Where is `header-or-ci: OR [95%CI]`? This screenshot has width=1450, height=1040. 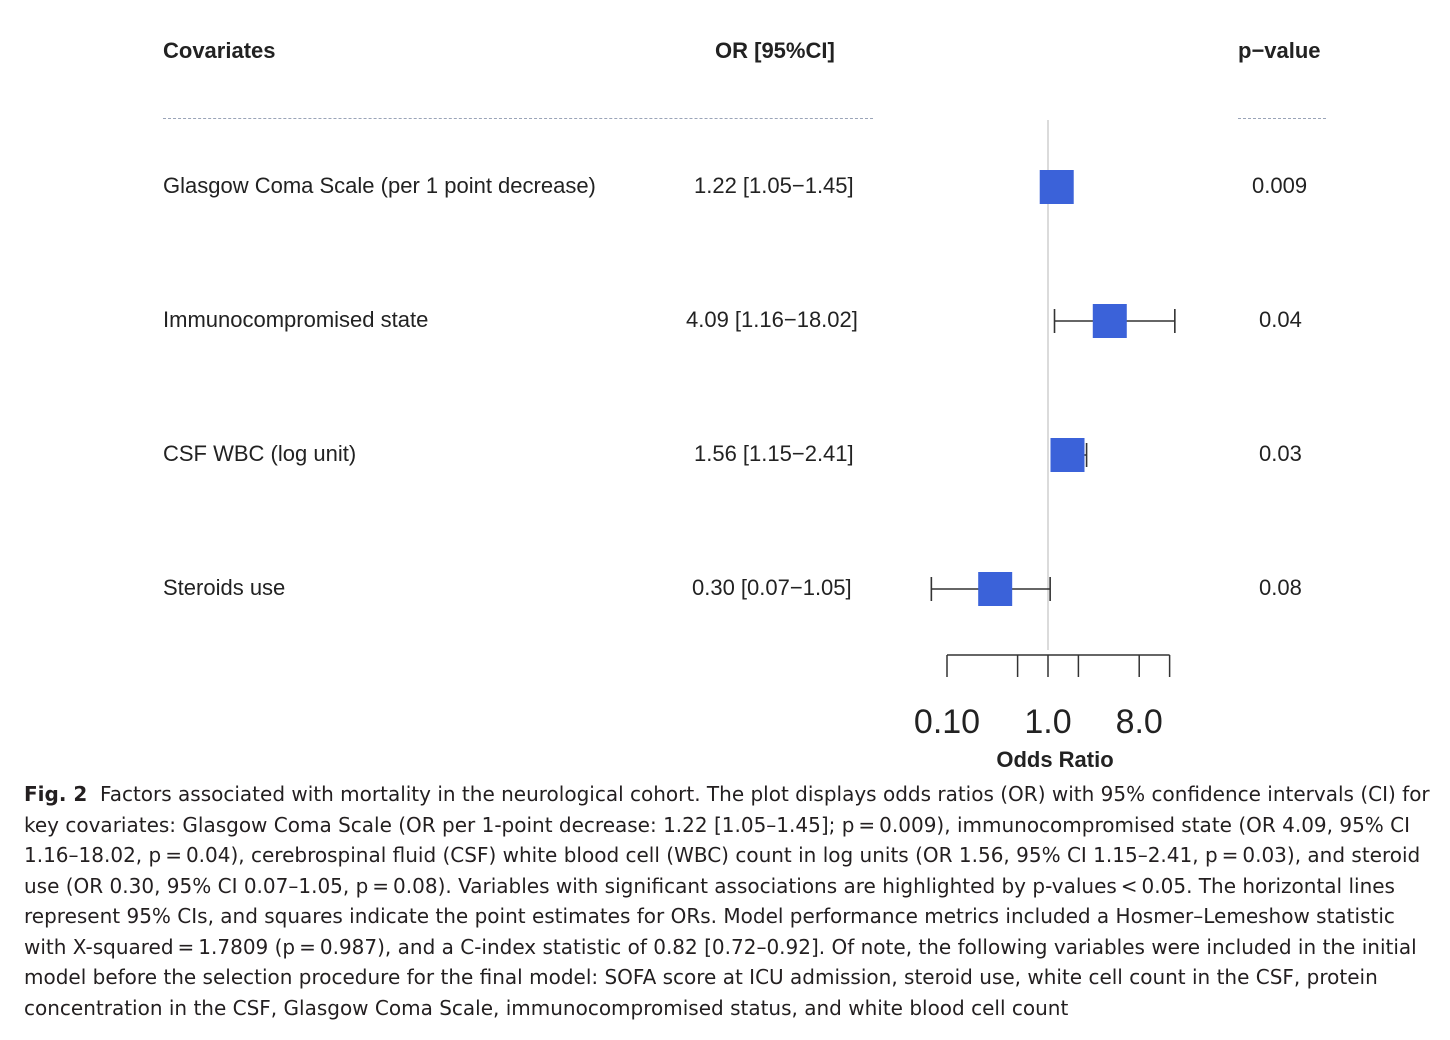 header-or-ci: OR [95%CI] is located at coordinates (775, 50).